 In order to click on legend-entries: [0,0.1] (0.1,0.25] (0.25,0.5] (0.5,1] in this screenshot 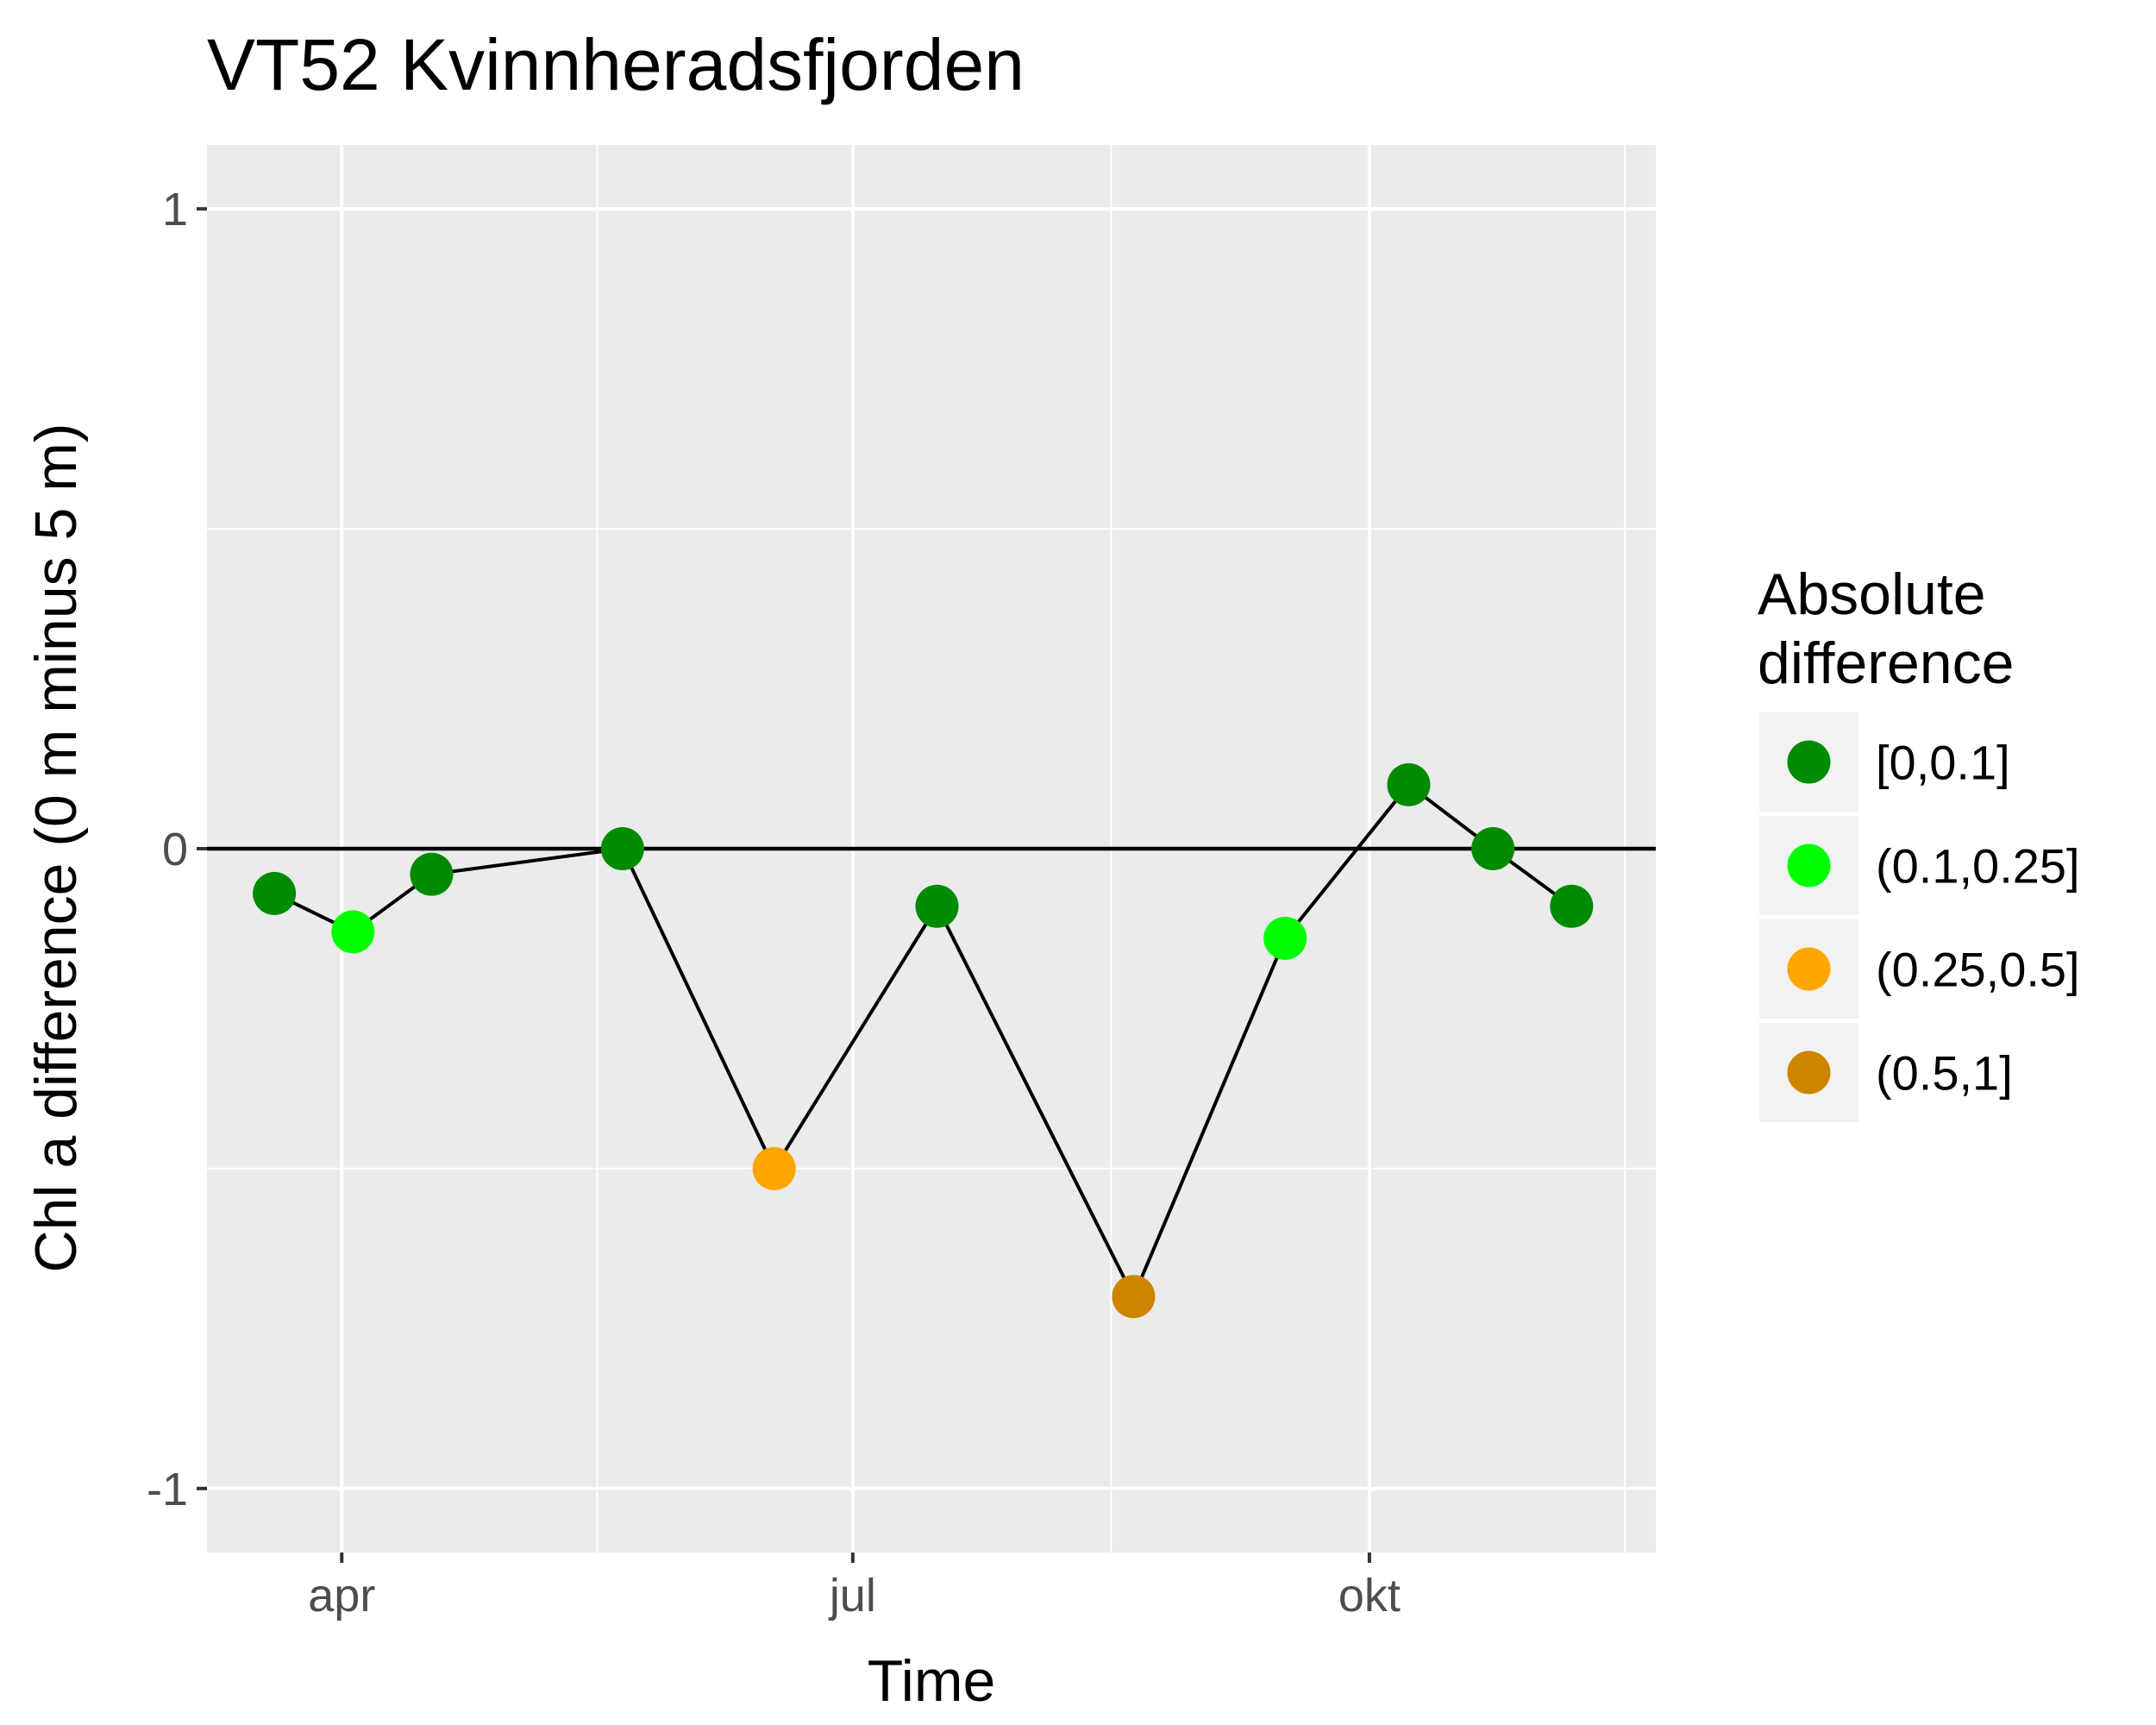, I will do `click(1919, 917)`.